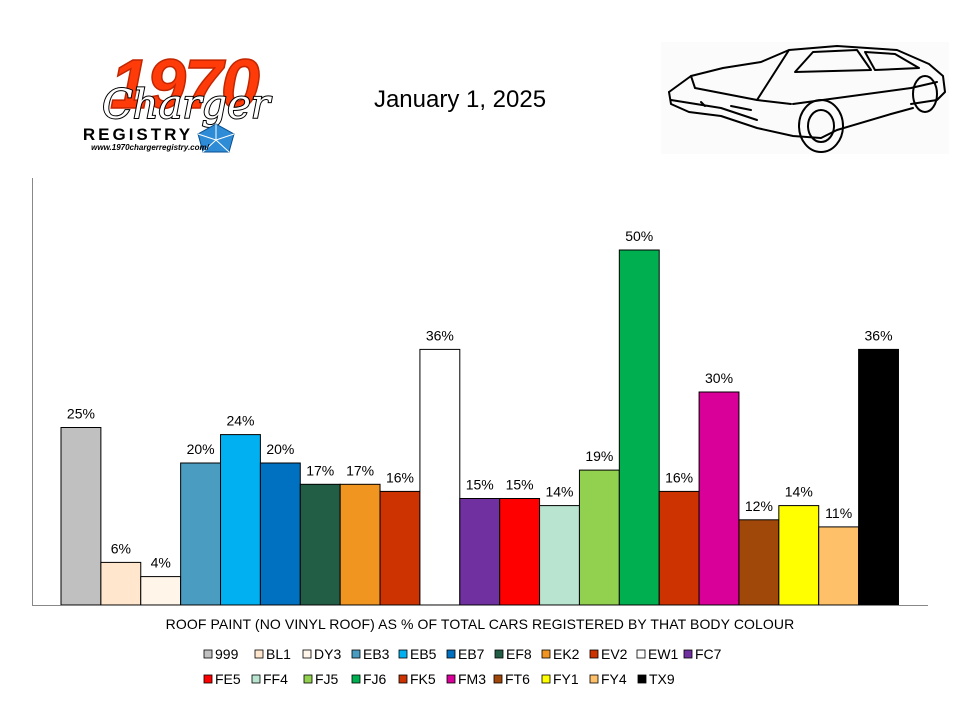 The height and width of the screenshot is (720, 960). Describe the element at coordinates (121, 548) in the screenshot. I see `data-label-bl1: 6%` at that location.